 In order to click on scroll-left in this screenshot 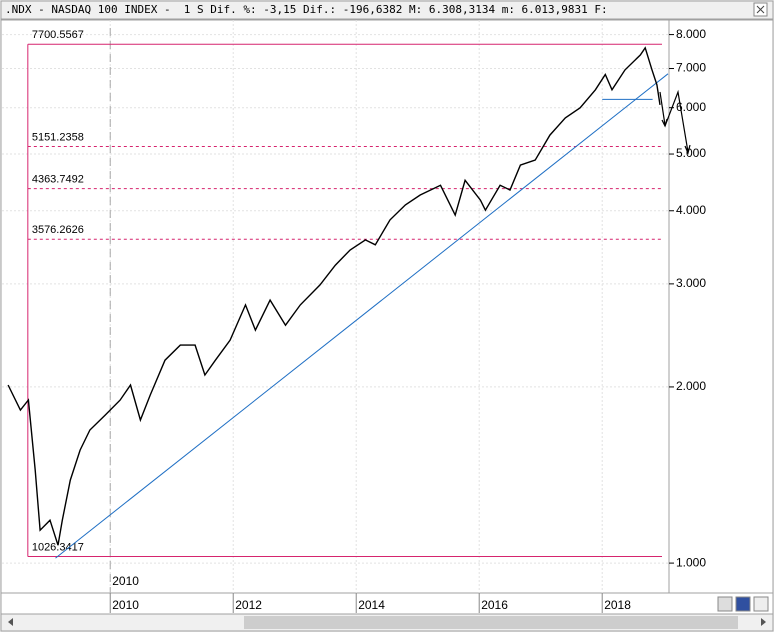, I will do `click(10, 622)`.